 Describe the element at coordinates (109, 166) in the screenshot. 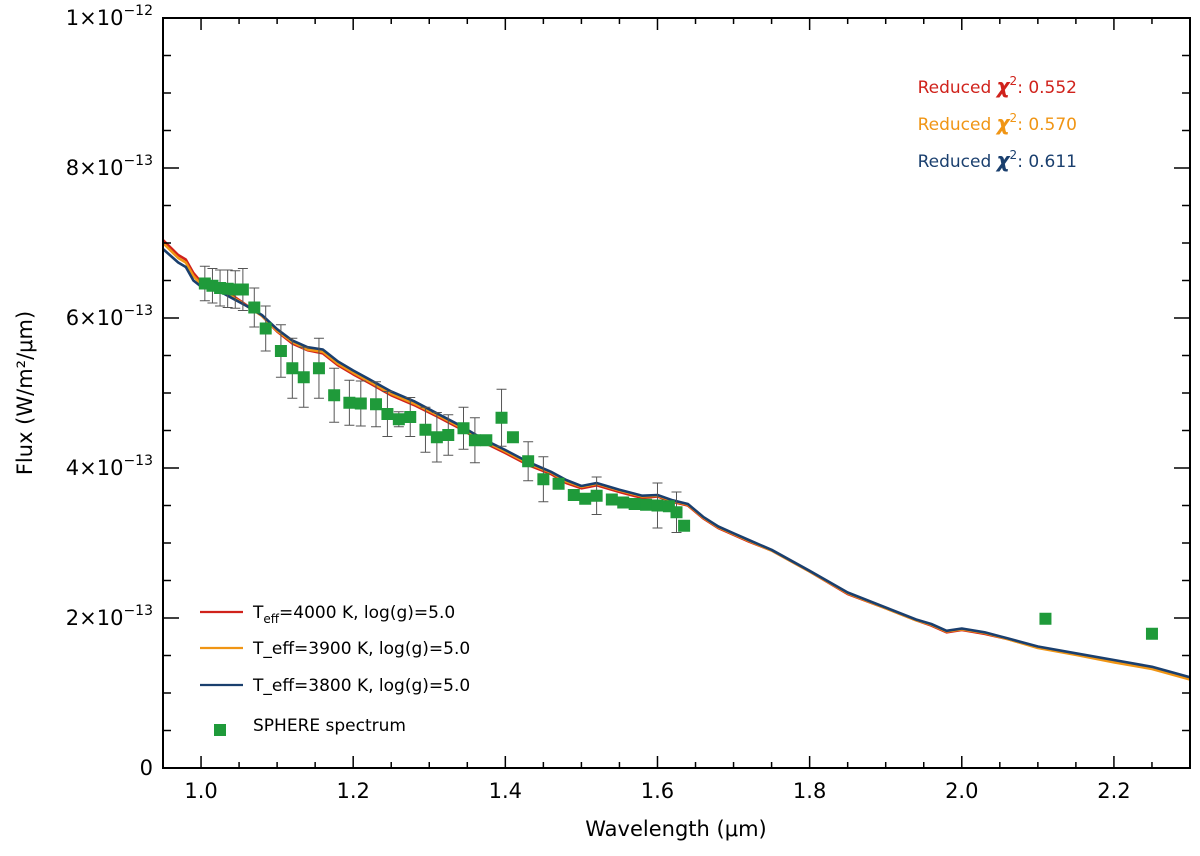

I see `y-tick-label: 8×10⁻¹³` at that location.